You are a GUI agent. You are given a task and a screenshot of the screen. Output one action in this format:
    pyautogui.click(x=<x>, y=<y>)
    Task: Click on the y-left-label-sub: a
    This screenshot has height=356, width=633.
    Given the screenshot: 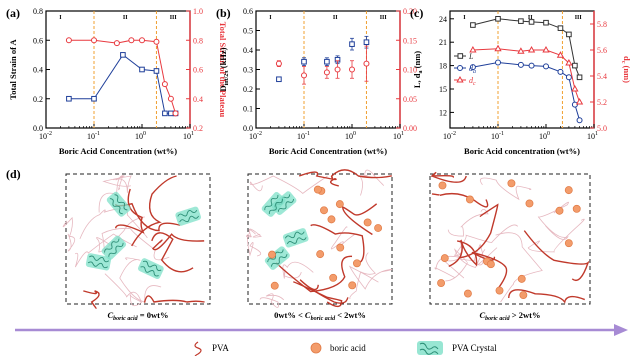 What is the action you would take?
    pyautogui.click(x=421, y=71)
    